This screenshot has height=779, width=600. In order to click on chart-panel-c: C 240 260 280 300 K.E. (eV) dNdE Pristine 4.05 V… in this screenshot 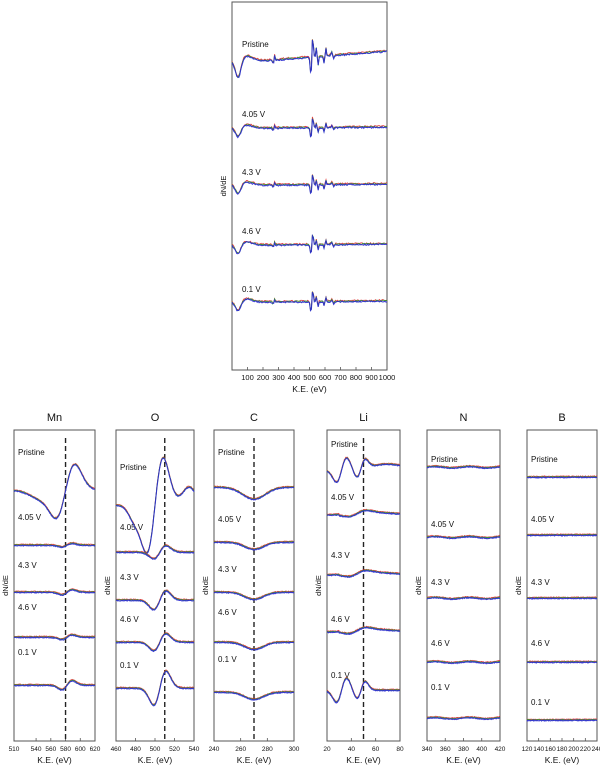, I will do `click(250, 588)`.